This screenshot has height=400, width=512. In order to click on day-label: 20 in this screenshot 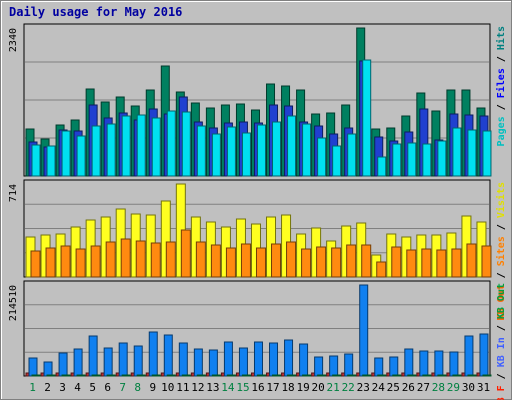, I will do `click(318, 387)`.